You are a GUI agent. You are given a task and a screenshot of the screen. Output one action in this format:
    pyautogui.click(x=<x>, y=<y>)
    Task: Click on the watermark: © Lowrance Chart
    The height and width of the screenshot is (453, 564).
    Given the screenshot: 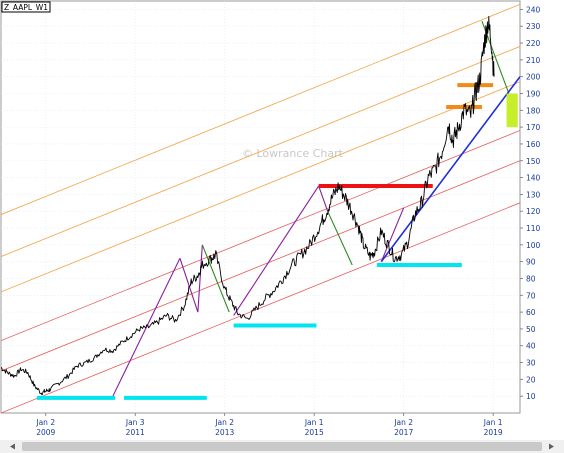 What is the action you would take?
    pyautogui.click(x=293, y=153)
    